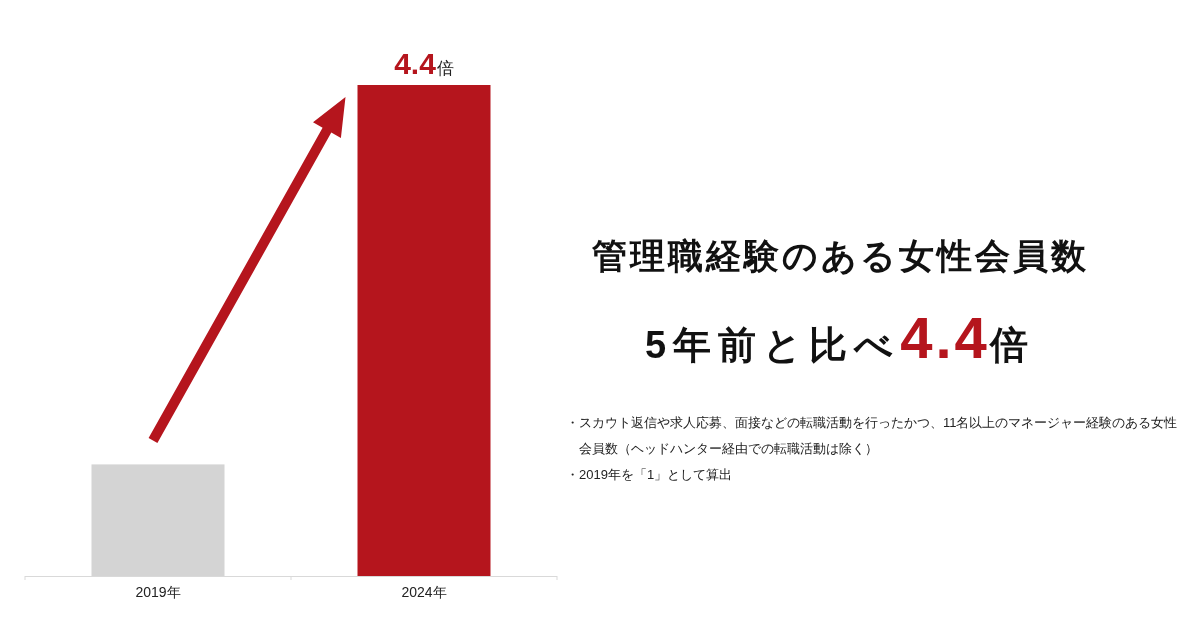  What do you see at coordinates (872, 436) in the screenshot?
I see `annotation: ・スカウト返信や求人応募、面接などの転職活動を行ったかつ、11名以上のマネージャー経験のある女性会員数（ヘッドハンター経由での転職活動は除く）` at bounding box center [872, 436].